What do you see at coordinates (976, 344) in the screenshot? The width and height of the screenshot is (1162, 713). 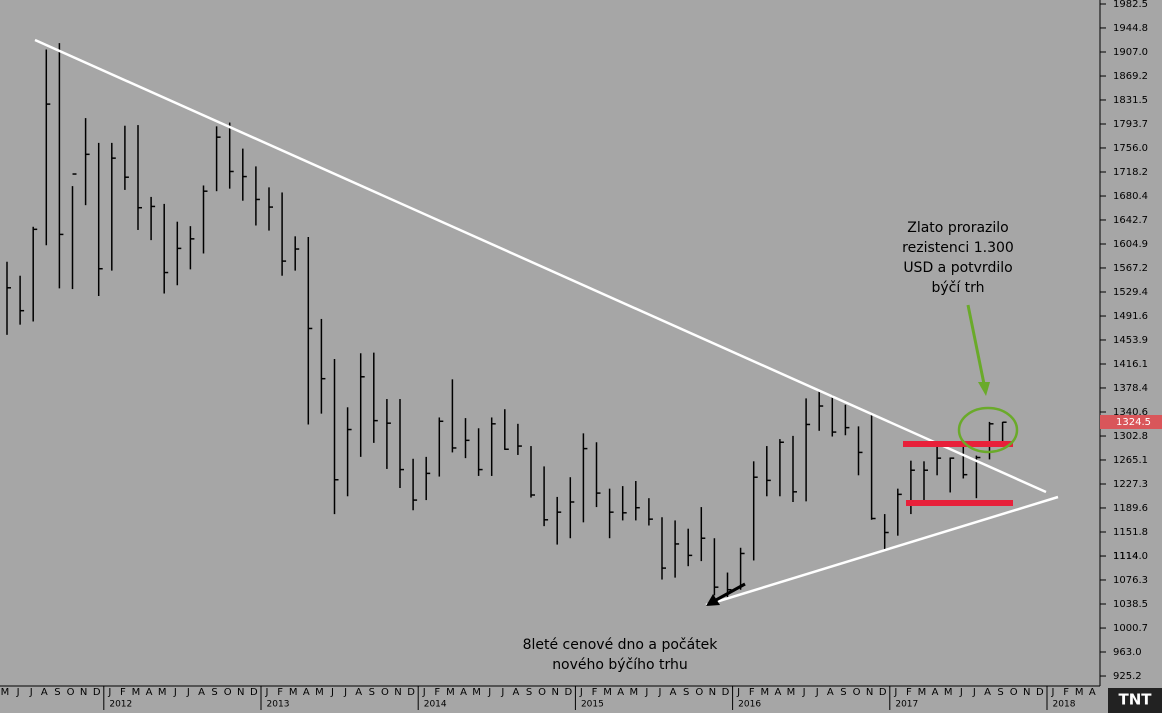 I see `green-arrow` at bounding box center [976, 344].